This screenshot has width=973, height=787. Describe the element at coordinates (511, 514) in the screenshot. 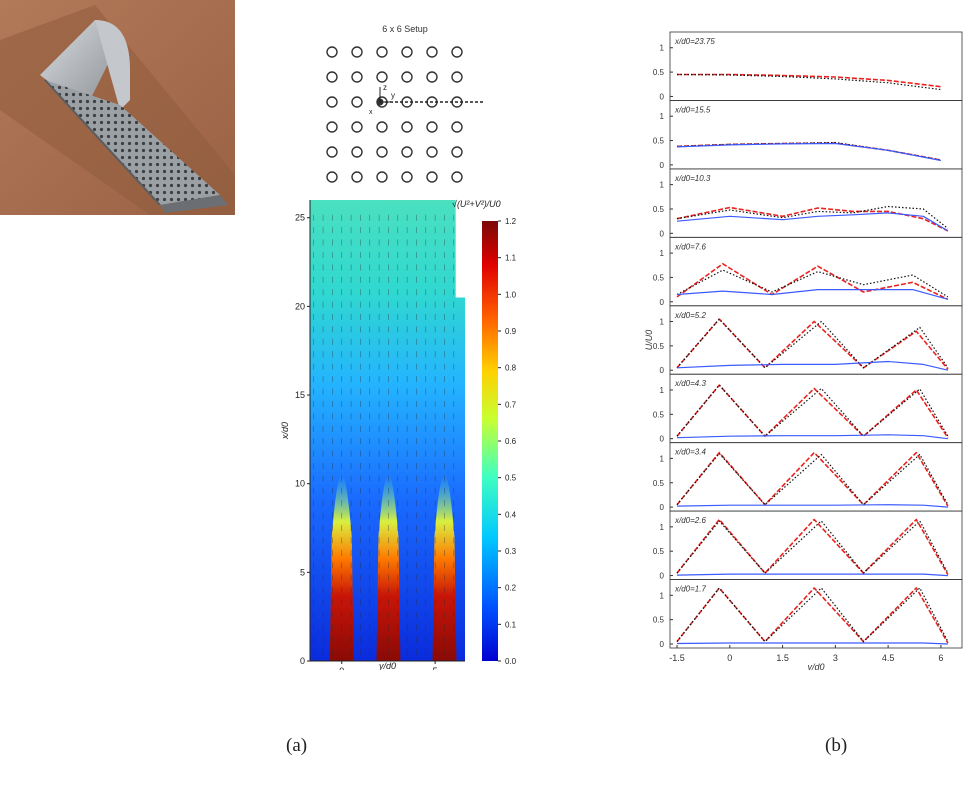

I see `colorbar-tick-label: 0.4` at that location.